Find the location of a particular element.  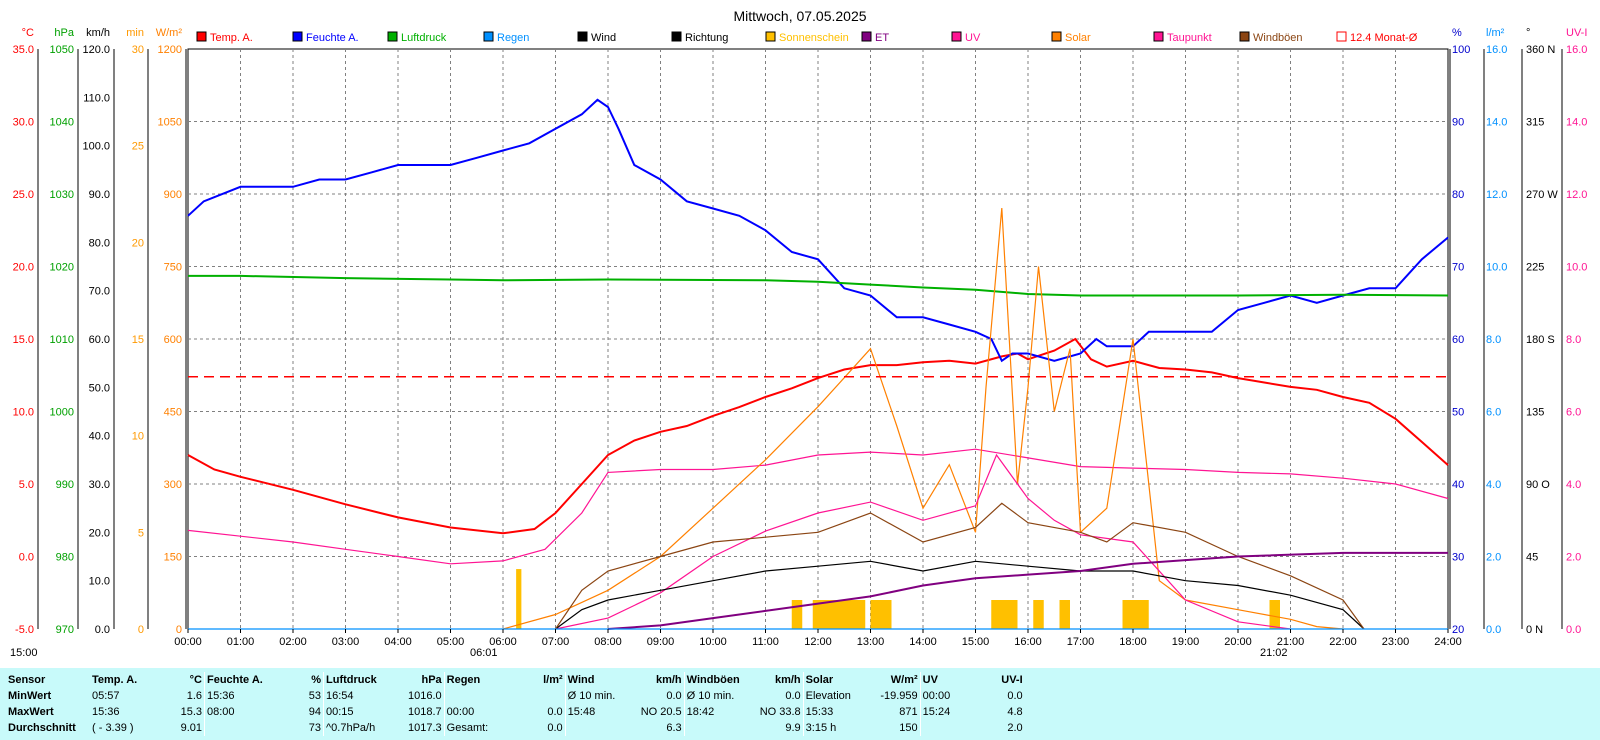

wind-time is located at coordinates (601, 728).